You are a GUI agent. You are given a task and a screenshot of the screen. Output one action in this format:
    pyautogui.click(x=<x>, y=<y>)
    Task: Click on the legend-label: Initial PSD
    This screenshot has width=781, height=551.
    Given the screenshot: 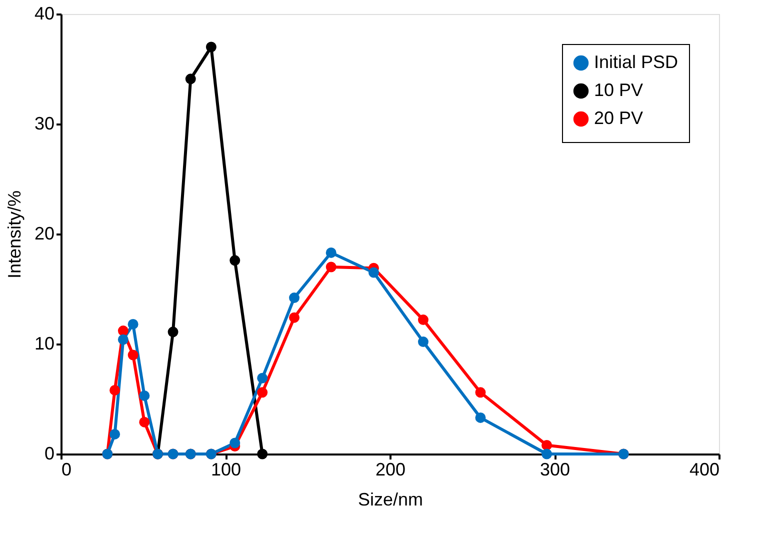 What is the action you would take?
    pyautogui.click(x=636, y=62)
    